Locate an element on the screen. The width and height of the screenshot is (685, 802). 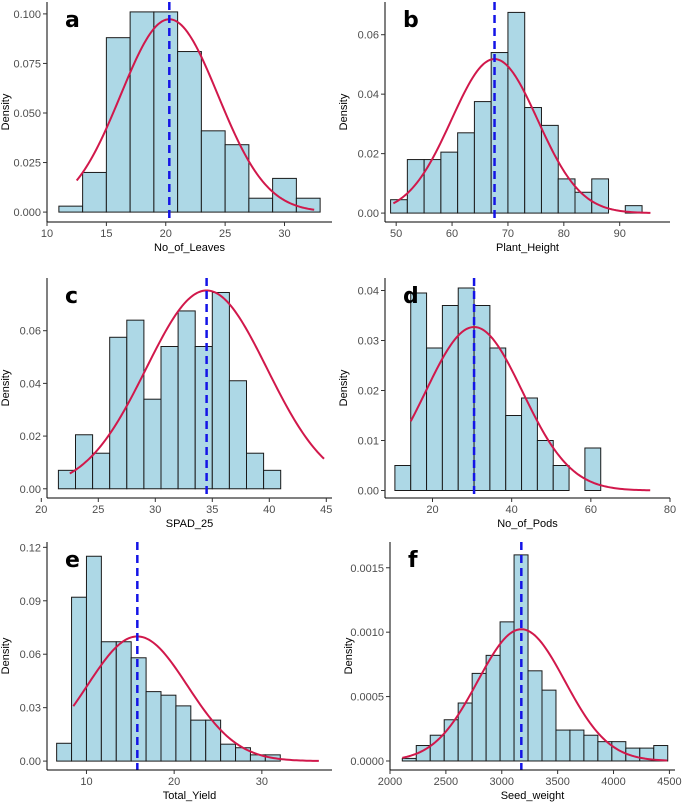
y-tick-label: 0.050 is located at coordinates (27, 114).